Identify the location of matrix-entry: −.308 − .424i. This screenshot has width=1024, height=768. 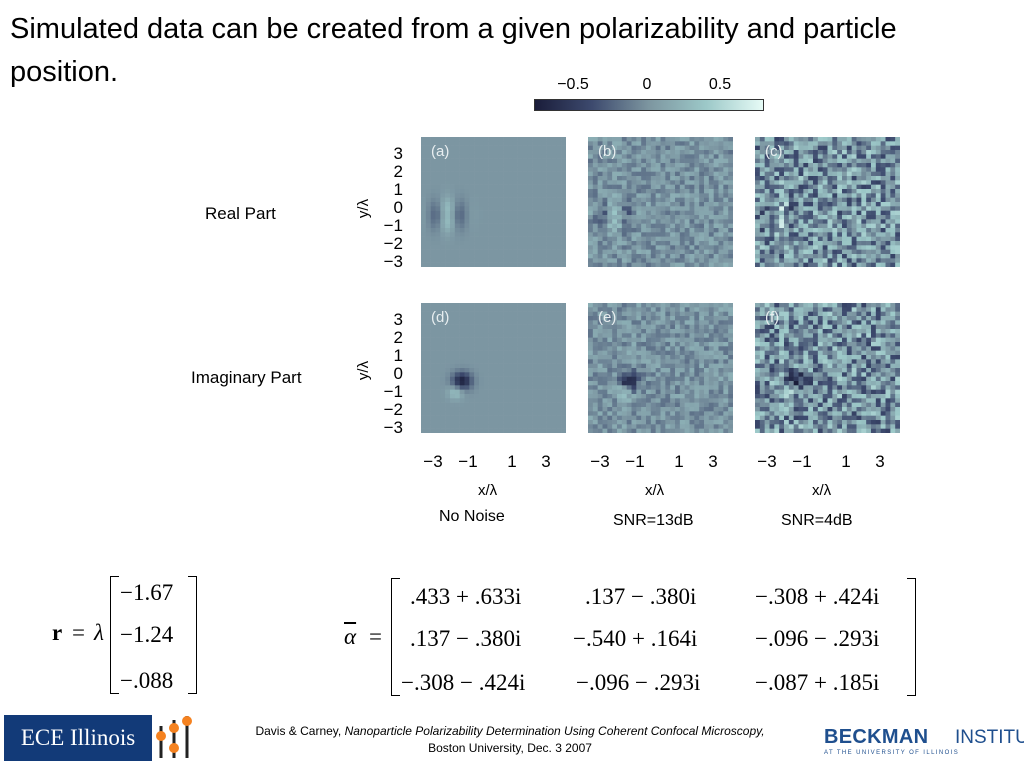
(463, 682).